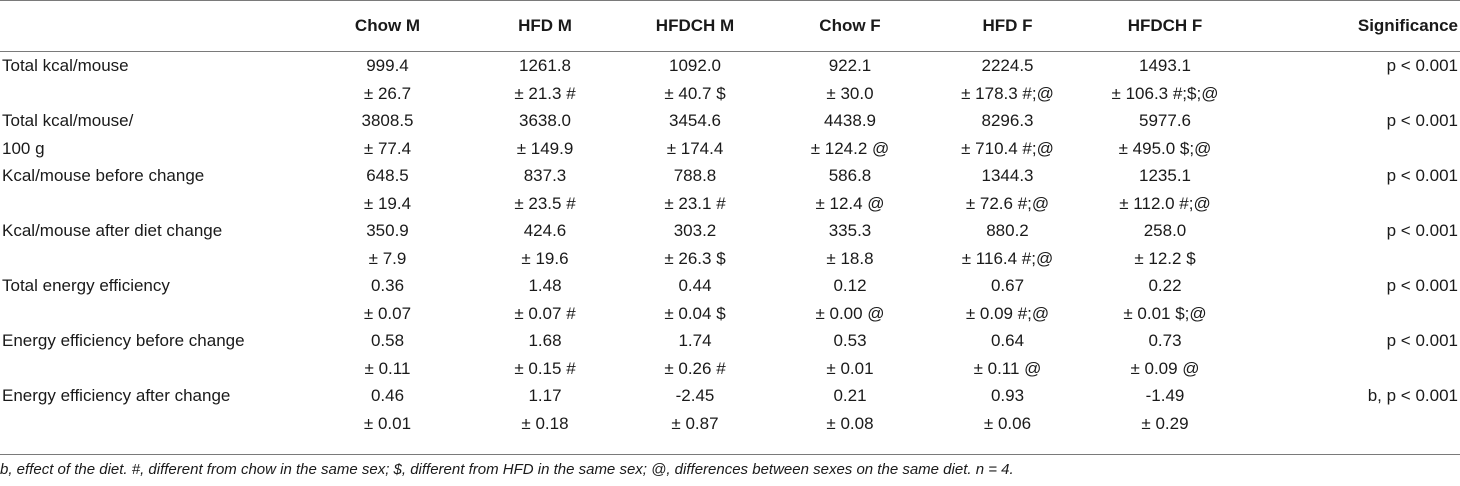 This screenshot has width=1460, height=486. What do you see at coordinates (545, 93) in the screenshot?
I see `cell-sem: ± 21.3 #` at bounding box center [545, 93].